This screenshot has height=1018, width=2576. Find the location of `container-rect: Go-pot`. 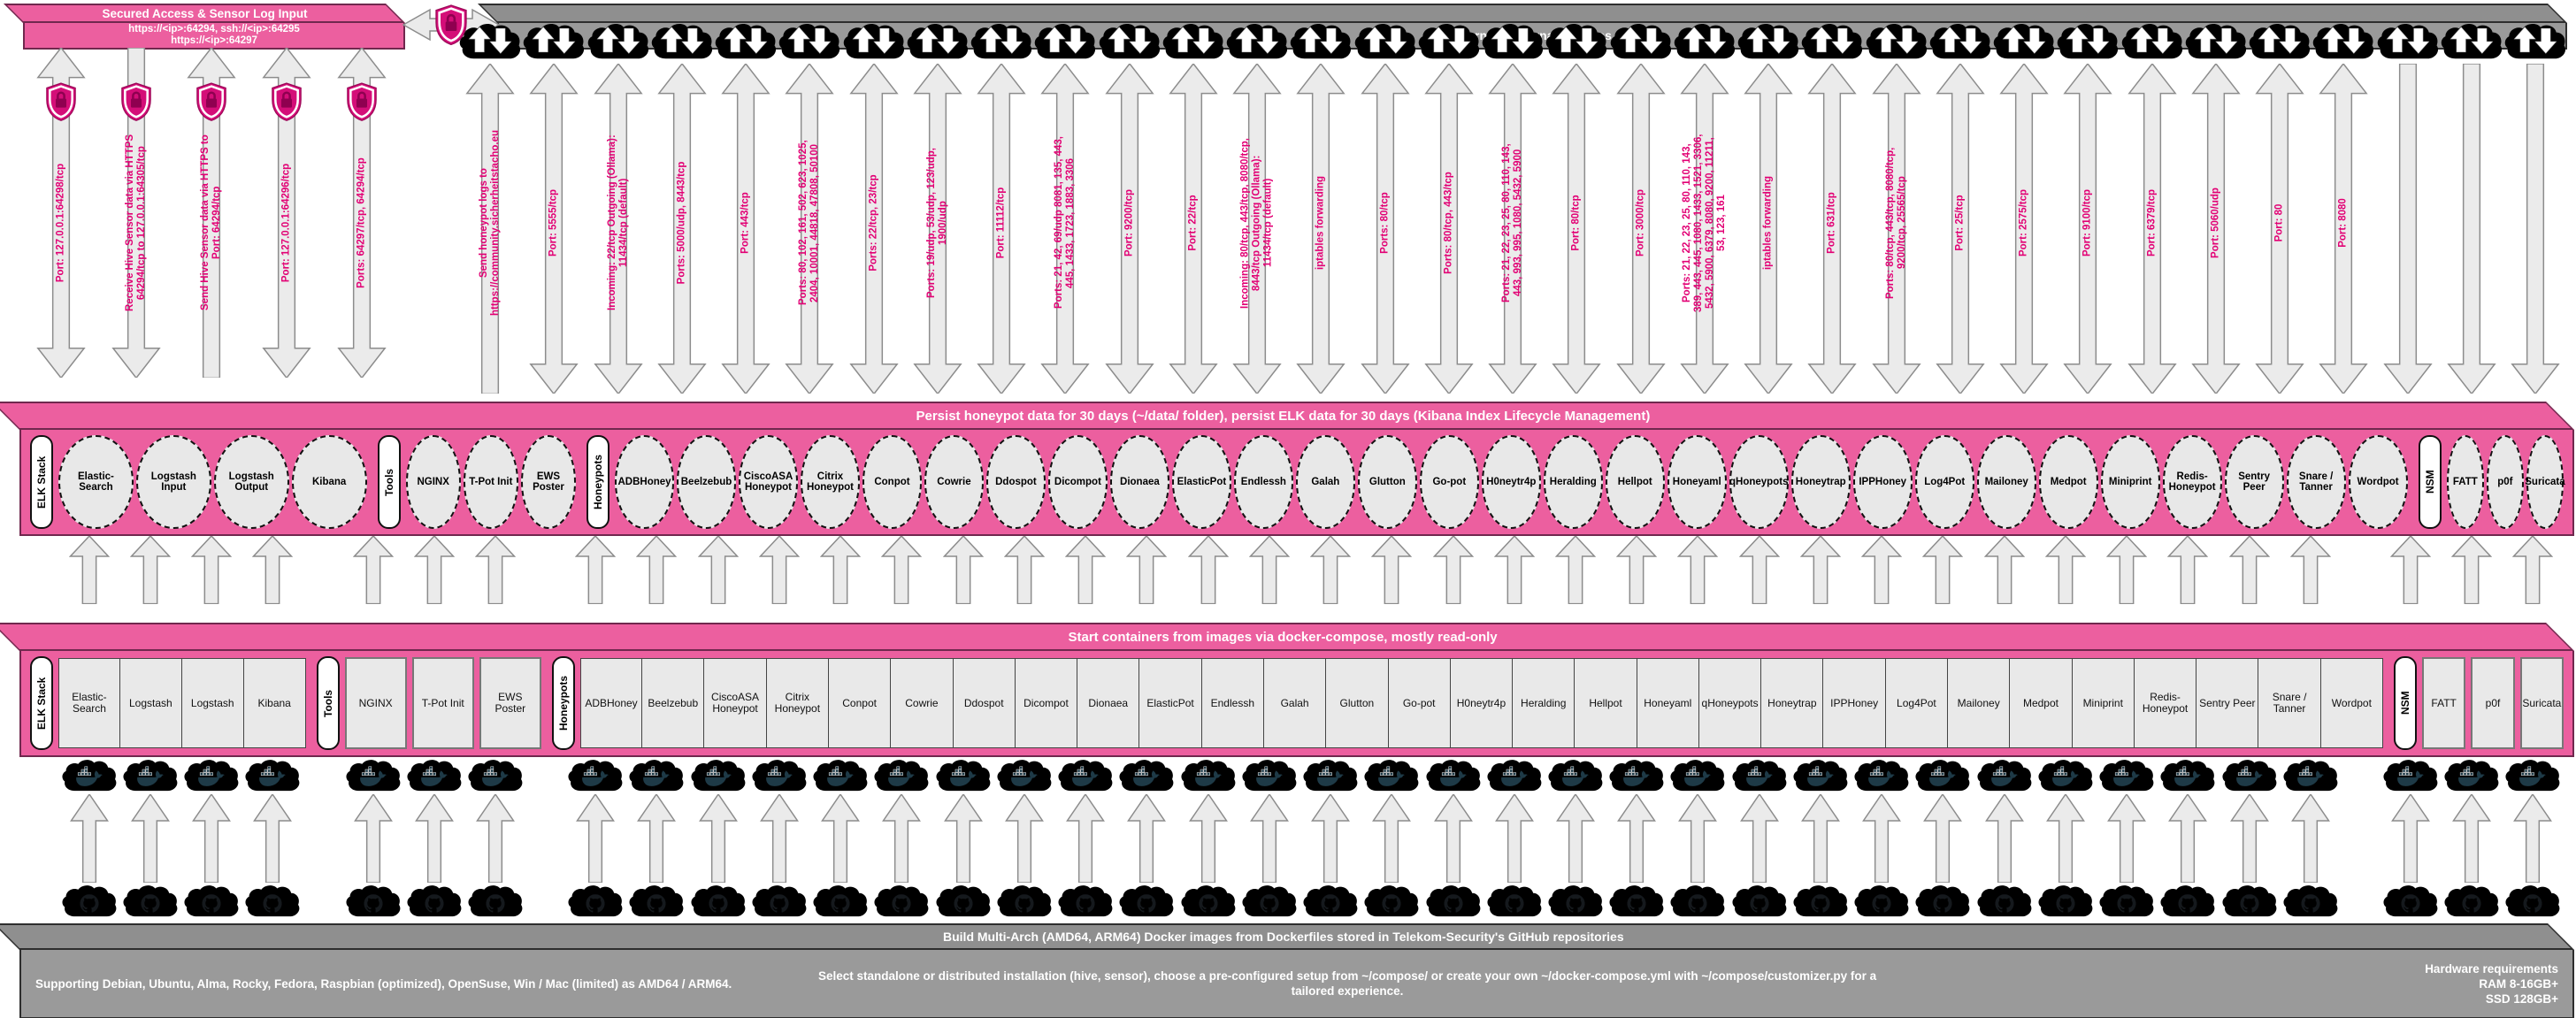

container-rect: Go-pot is located at coordinates (1419, 703).